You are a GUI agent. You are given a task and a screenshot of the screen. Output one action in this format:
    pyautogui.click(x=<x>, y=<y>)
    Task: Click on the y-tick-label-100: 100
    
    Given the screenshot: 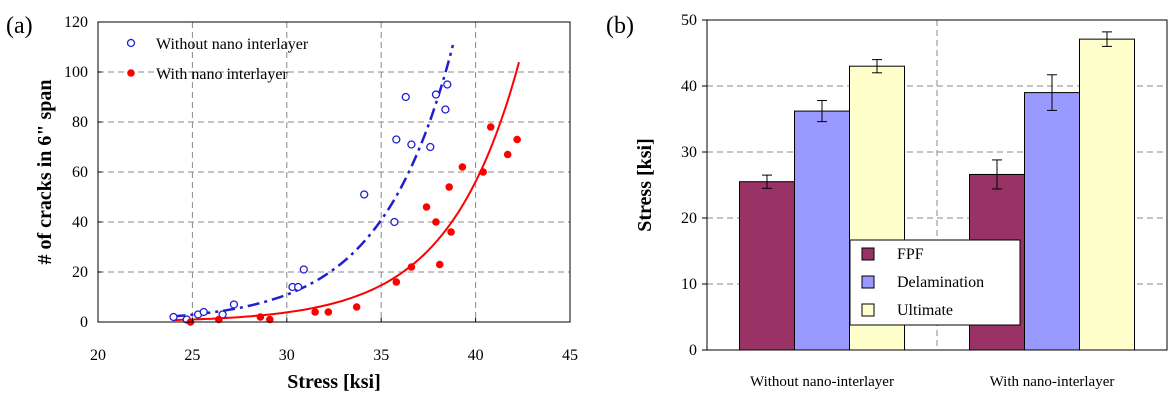 What is the action you would take?
    pyautogui.click(x=76, y=72)
    